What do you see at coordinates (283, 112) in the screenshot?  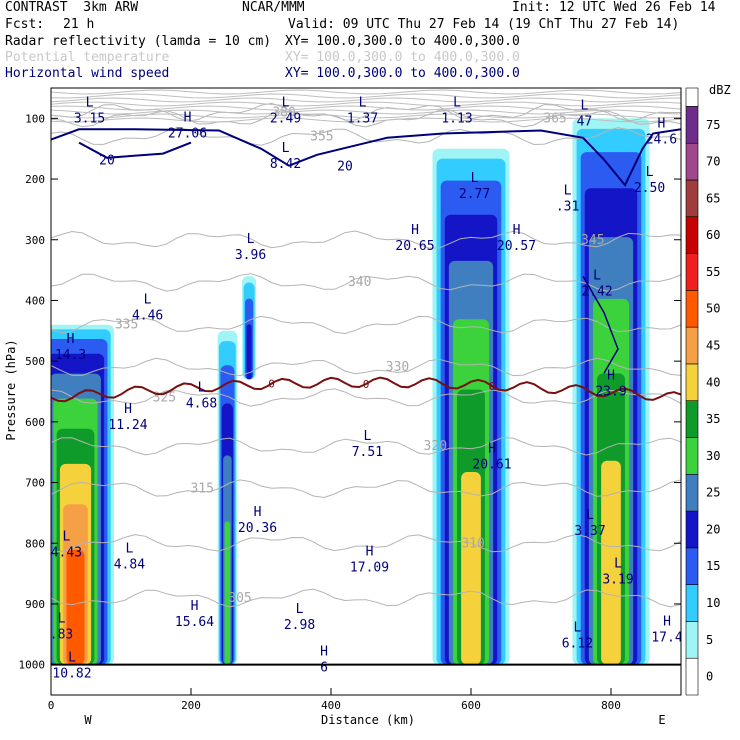 I see `theta-contour-label: 380` at bounding box center [283, 112].